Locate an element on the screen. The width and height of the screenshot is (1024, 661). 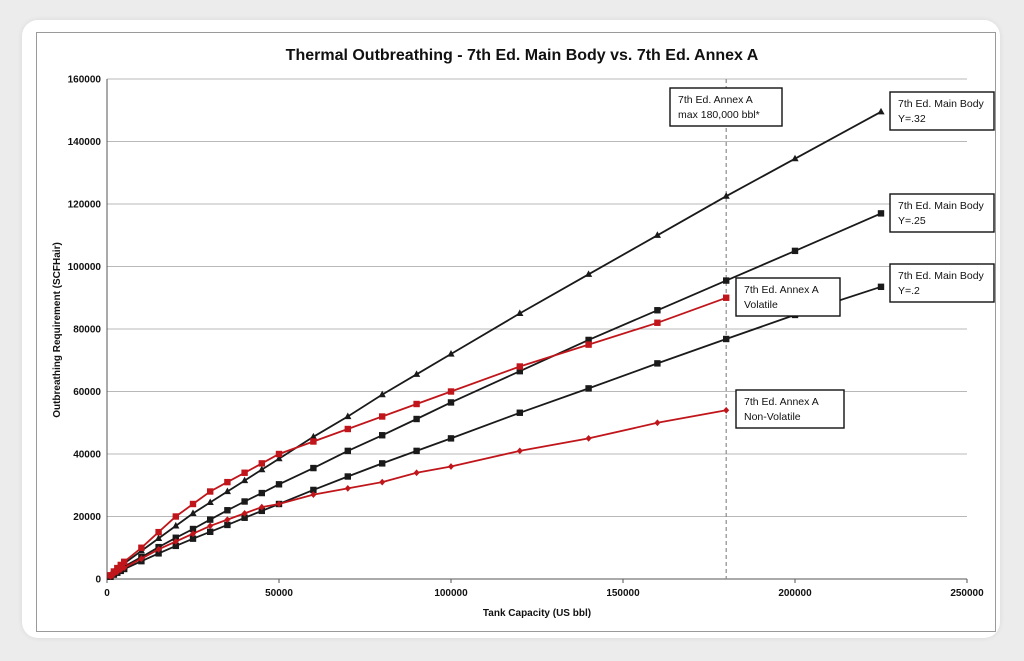
annotation-text: Y=.32 is located at coordinates (912, 119).